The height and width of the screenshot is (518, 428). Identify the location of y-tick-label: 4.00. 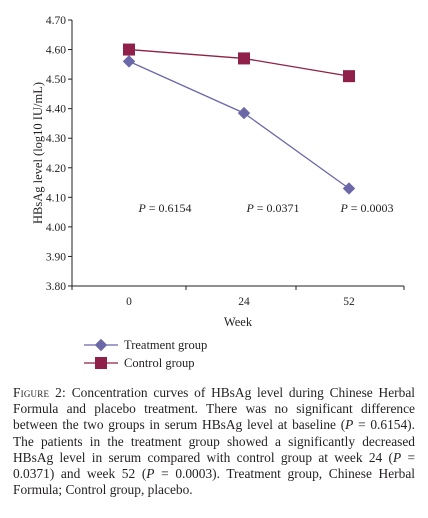
(56, 228).